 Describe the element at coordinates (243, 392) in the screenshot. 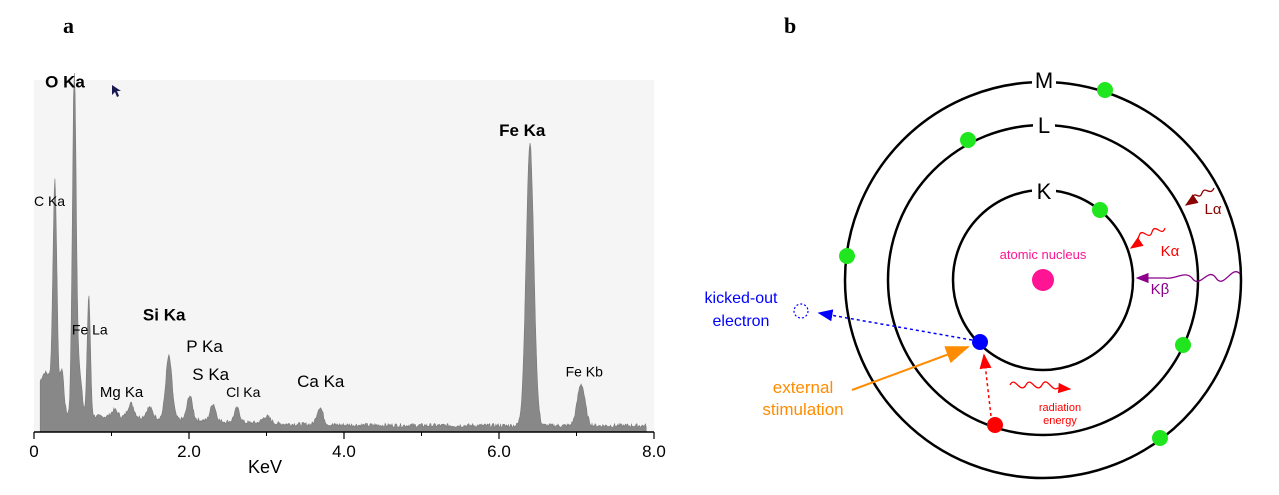

I see `peak-annotation: Cl Ka` at that location.